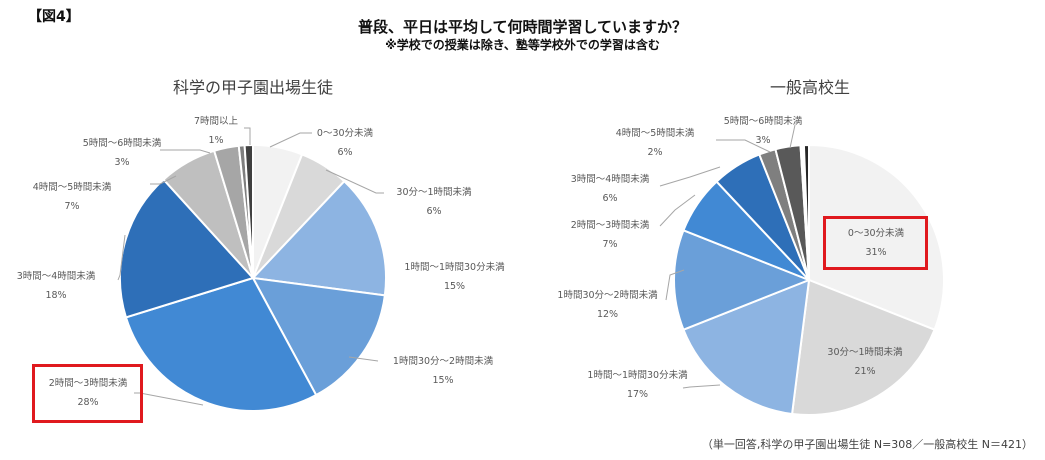 This screenshot has width=1045, height=460. I want to click on right-label-1h30-2h: 1時間30分〜2時間未満 12%, so click(607, 305).